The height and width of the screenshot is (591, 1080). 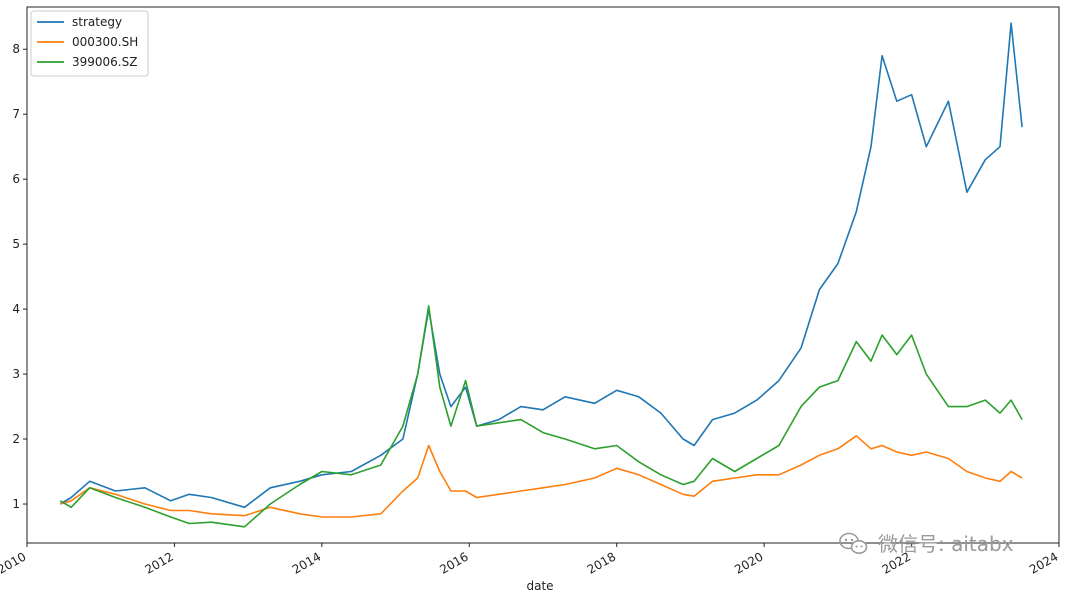 I want to click on y-tick-label: 7, so click(x=16, y=114).